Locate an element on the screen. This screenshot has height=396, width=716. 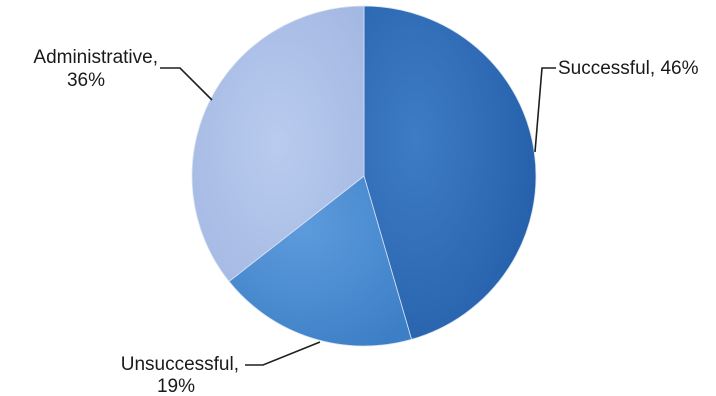
pie-slice-unsuccessful is located at coordinates (320, 261).